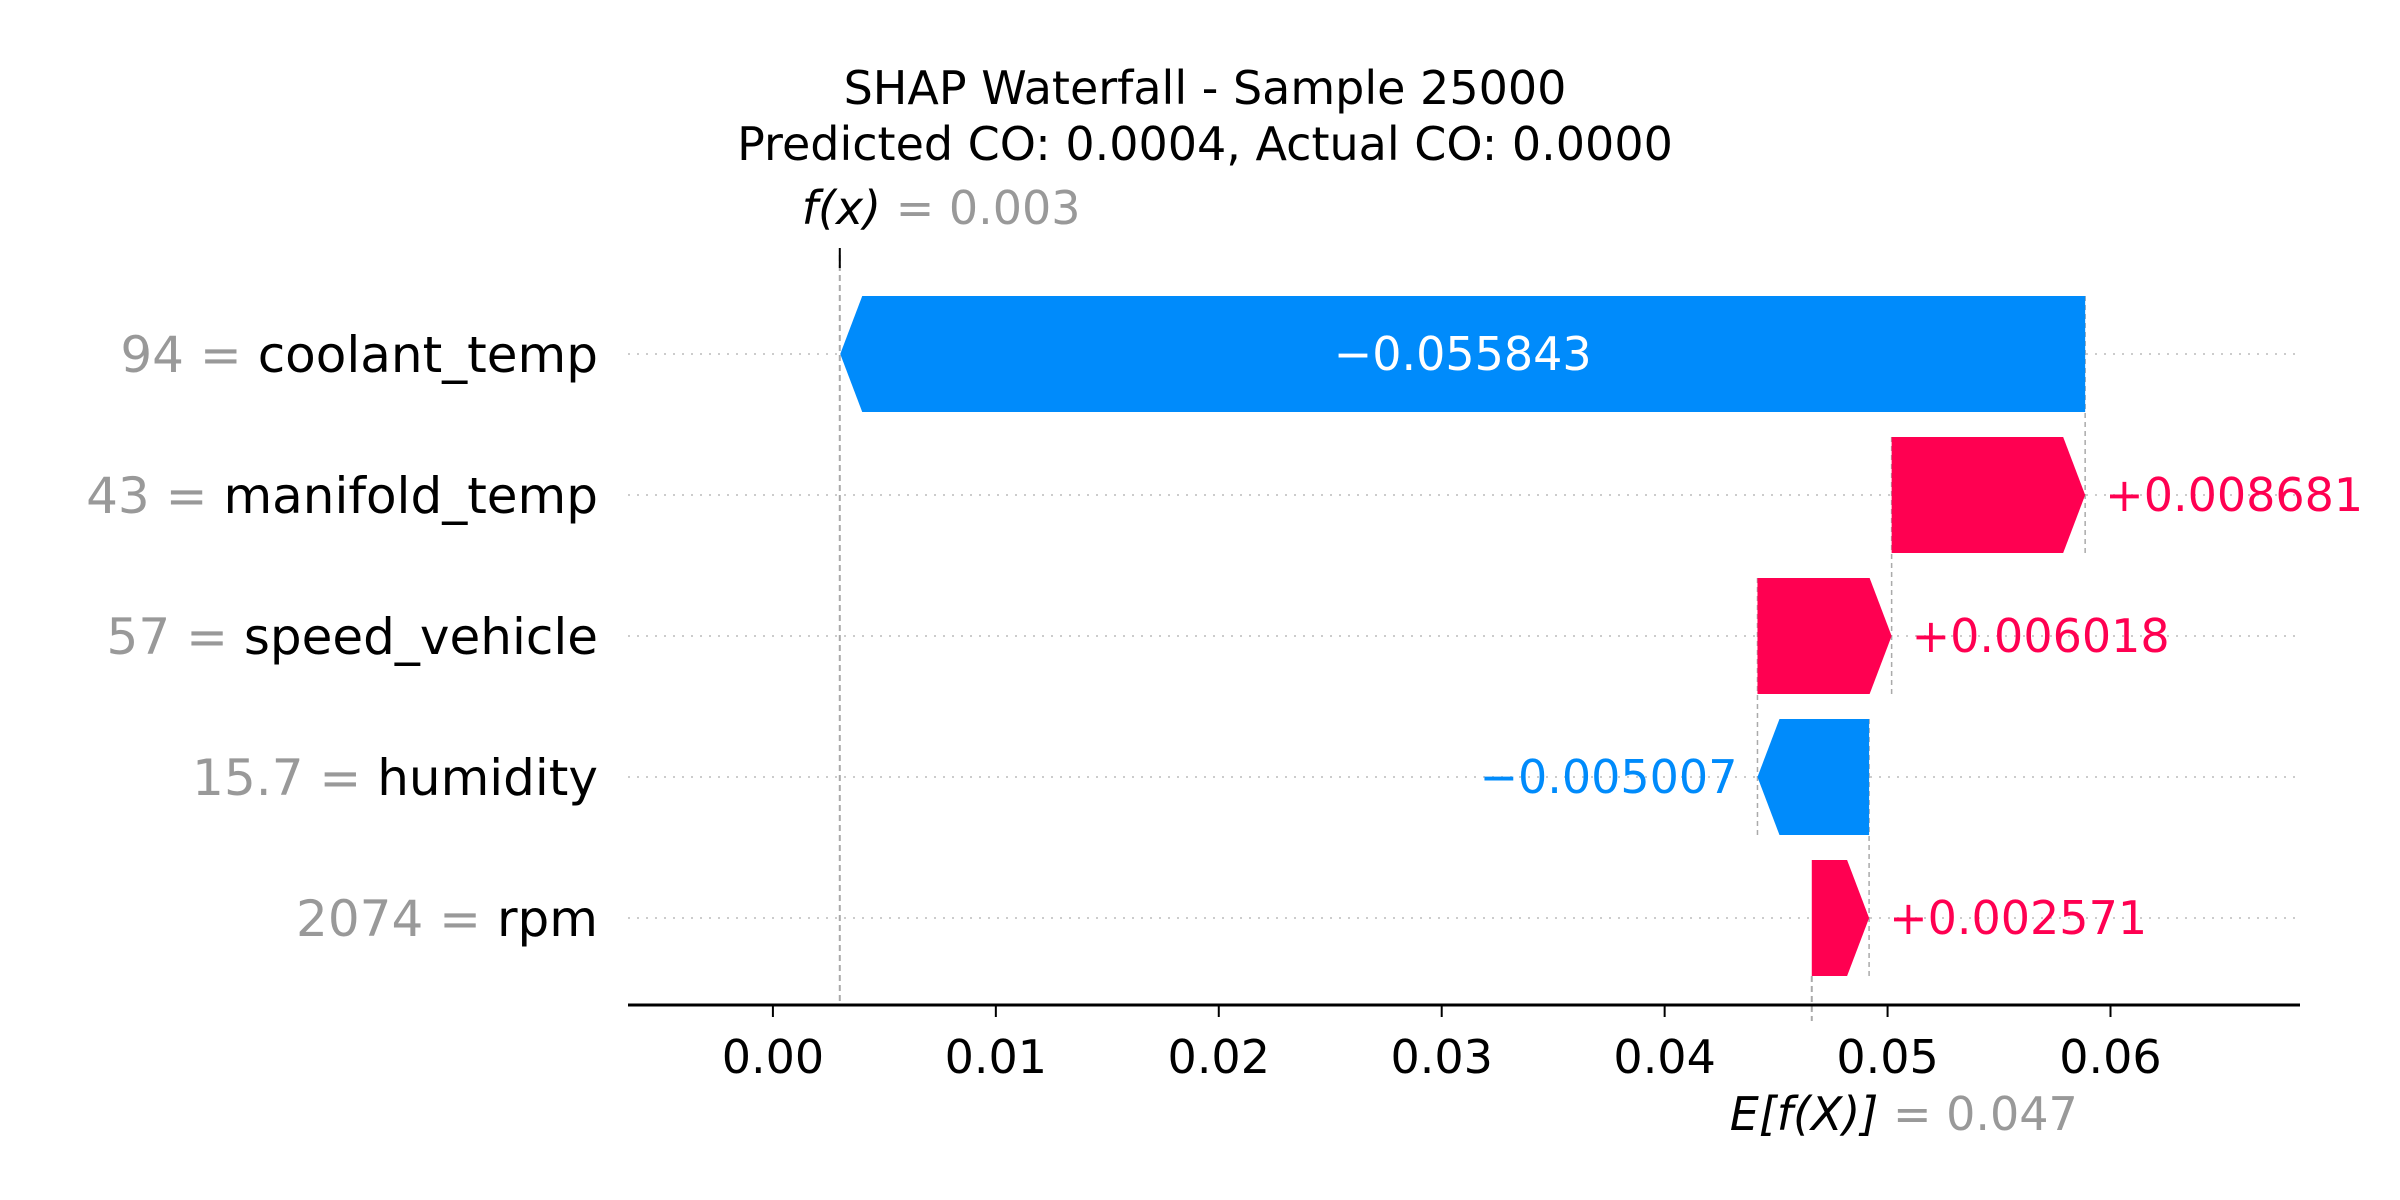 This screenshot has width=2400, height=1200. I want to click on bar-value-label: −0.055843, so click(1463, 354).